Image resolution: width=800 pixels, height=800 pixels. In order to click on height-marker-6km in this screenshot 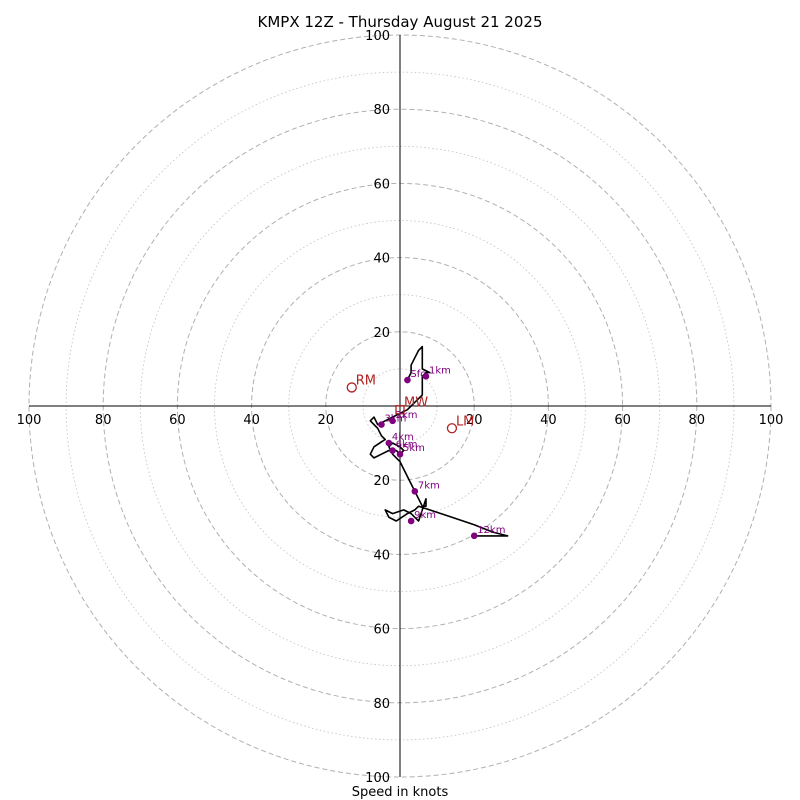, I will do `click(392, 450)`.